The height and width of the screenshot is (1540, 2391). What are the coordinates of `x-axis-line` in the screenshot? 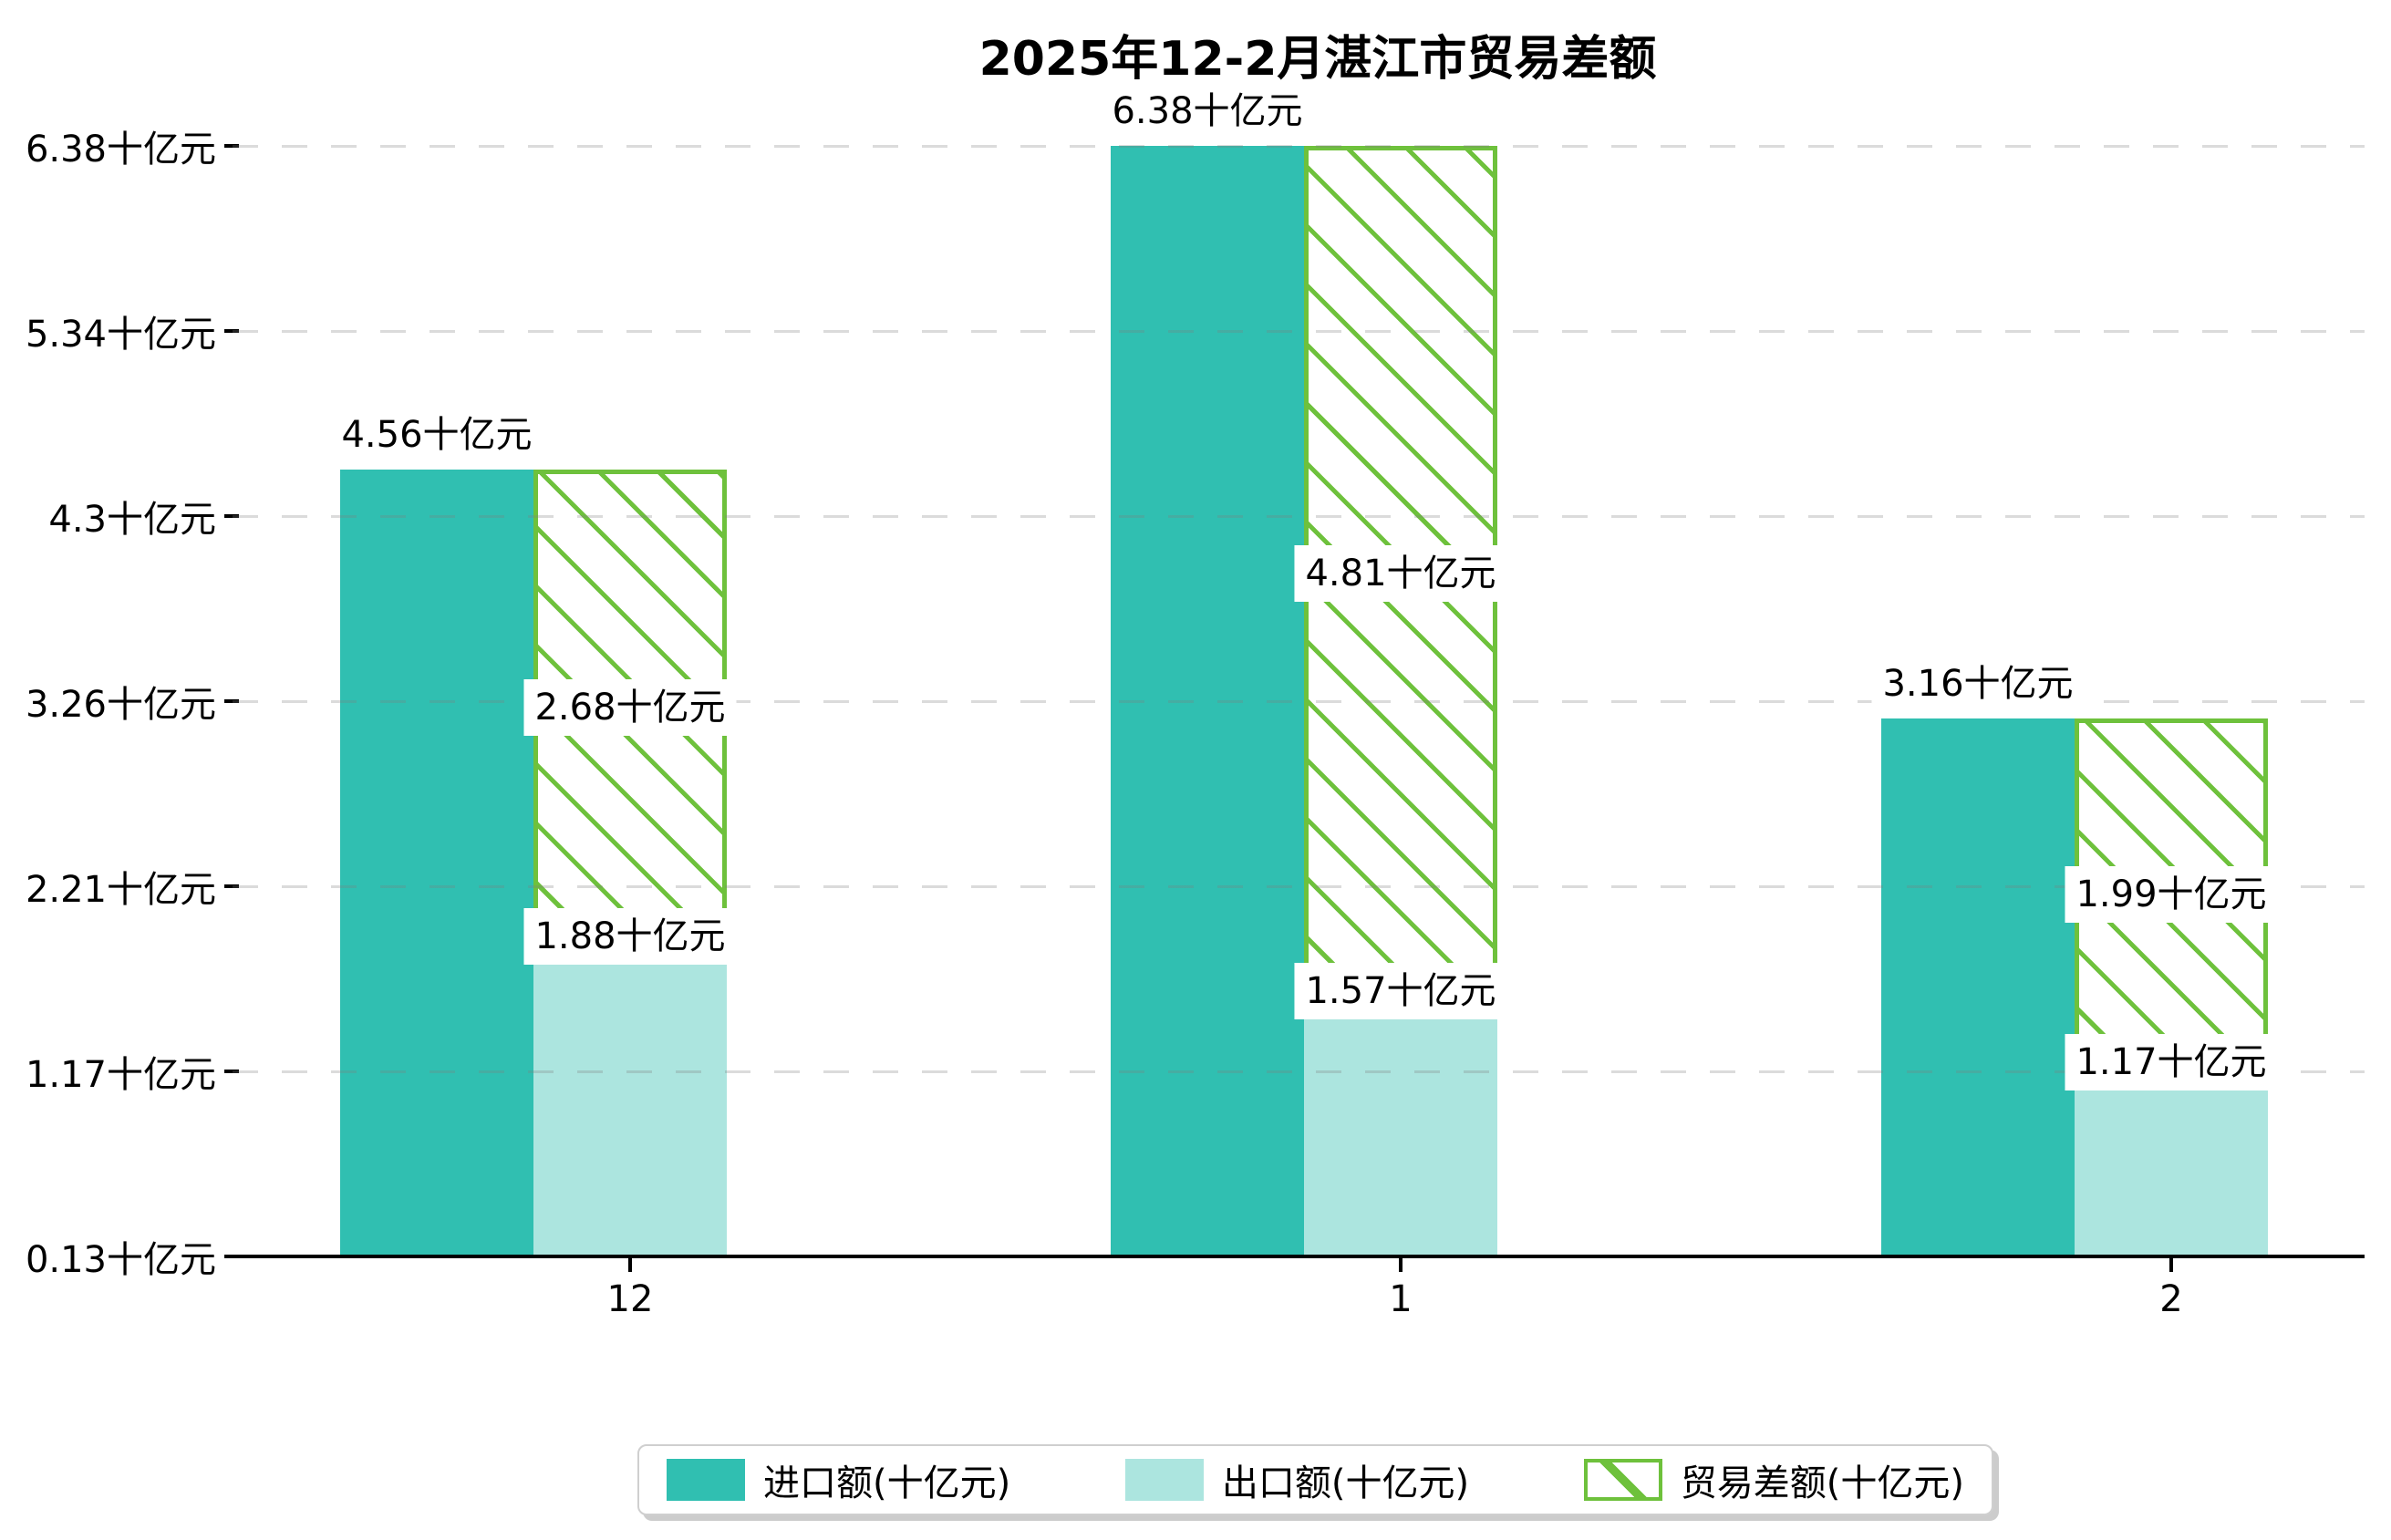 It's located at (1299, 1256).